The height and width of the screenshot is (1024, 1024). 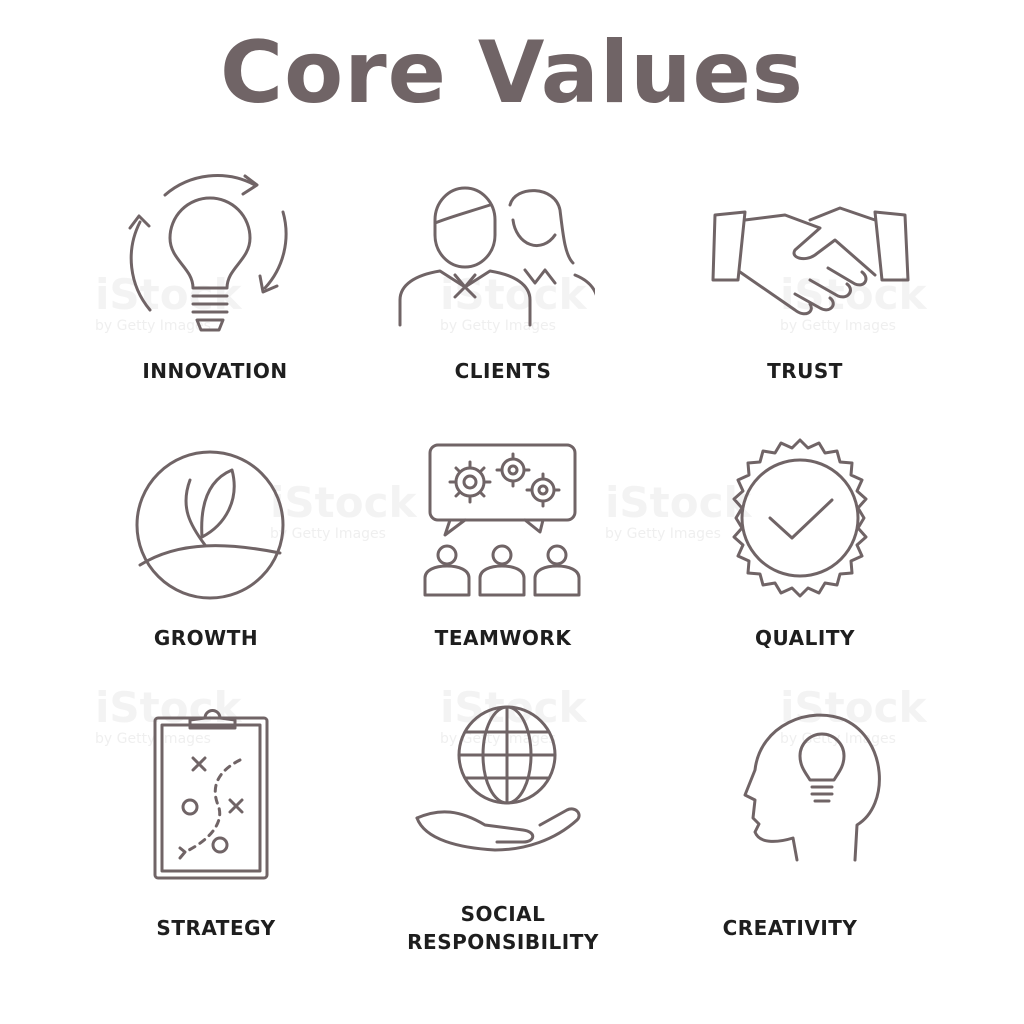 What do you see at coordinates (503, 638) in the screenshot?
I see `teamwork-label: TEAMWORK` at bounding box center [503, 638].